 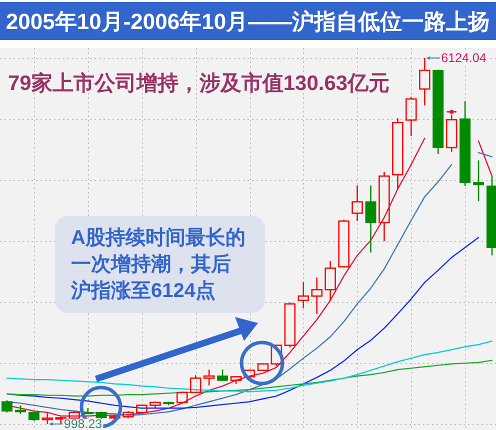 What do you see at coordinates (464, 58) in the screenshot?
I see `high-label: 6124.04` at bounding box center [464, 58].